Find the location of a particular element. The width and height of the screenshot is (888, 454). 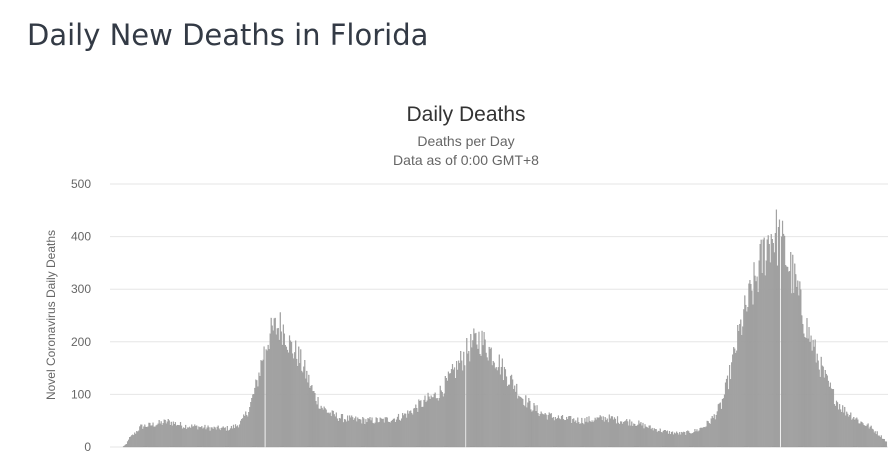

y-tick-label: 300 is located at coordinates (81, 289).